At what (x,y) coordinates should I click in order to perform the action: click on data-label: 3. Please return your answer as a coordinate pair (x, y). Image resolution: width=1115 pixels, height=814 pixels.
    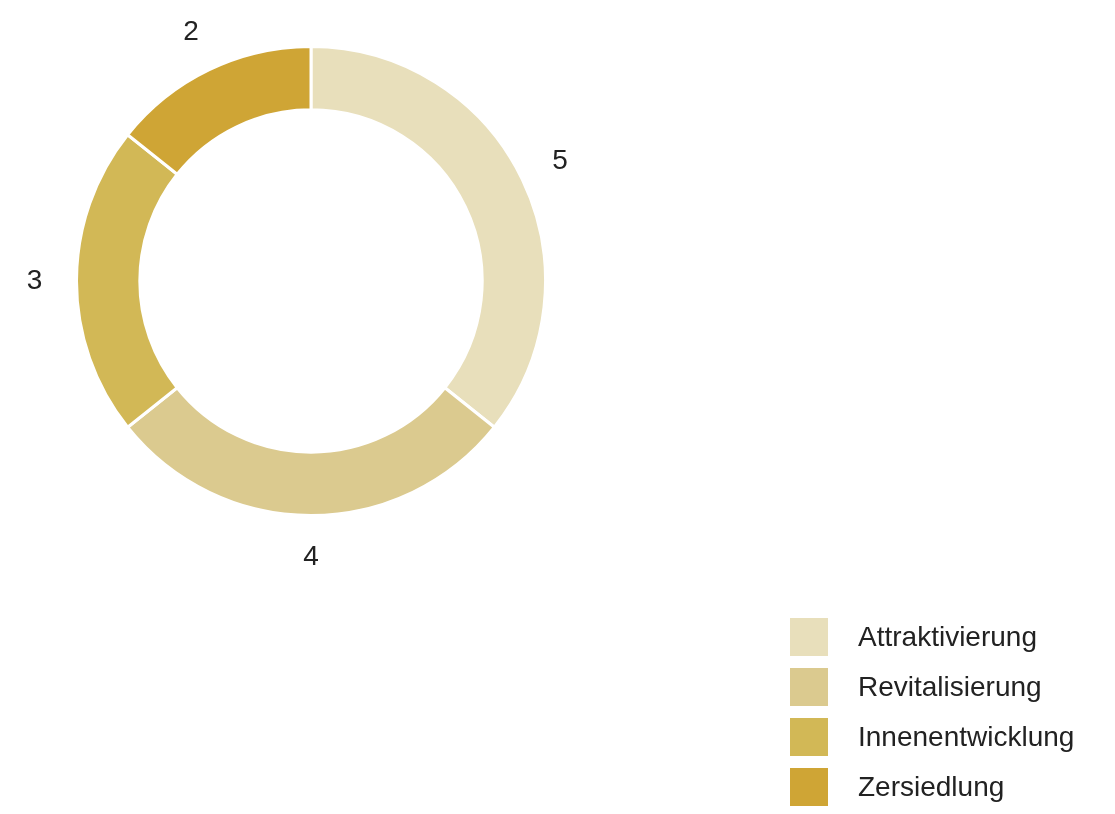
    Looking at the image, I should click on (34, 279).